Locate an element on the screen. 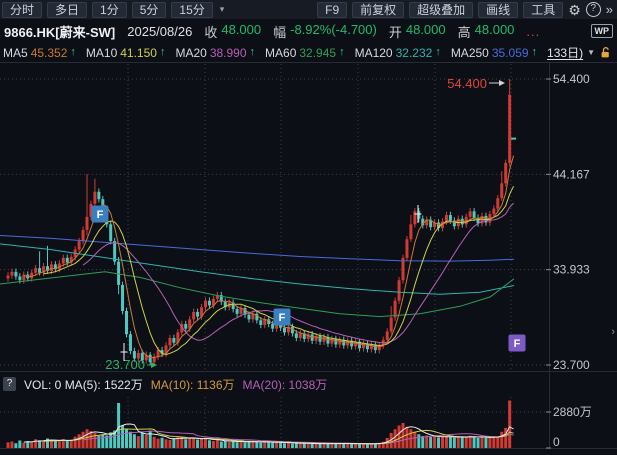 The image size is (617, 455). forward-adjust-button: 前复权 is located at coordinates (378, 9).